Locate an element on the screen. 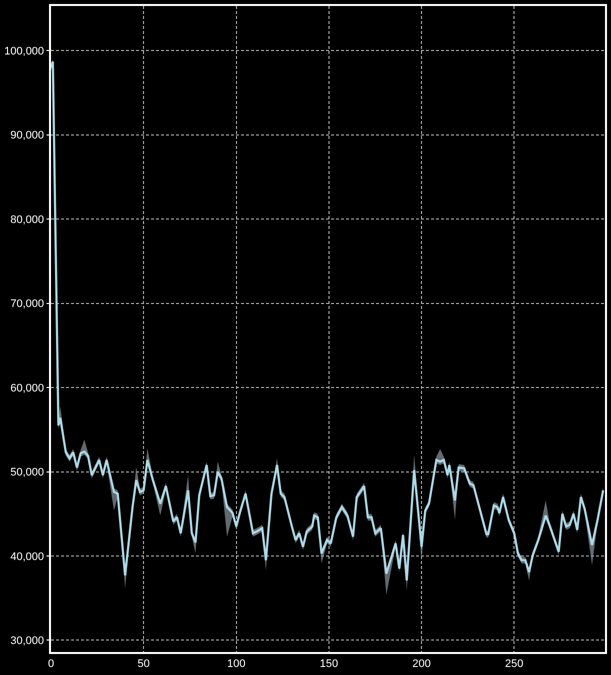  y-tick-label: 80,000 is located at coordinates (27, 220).